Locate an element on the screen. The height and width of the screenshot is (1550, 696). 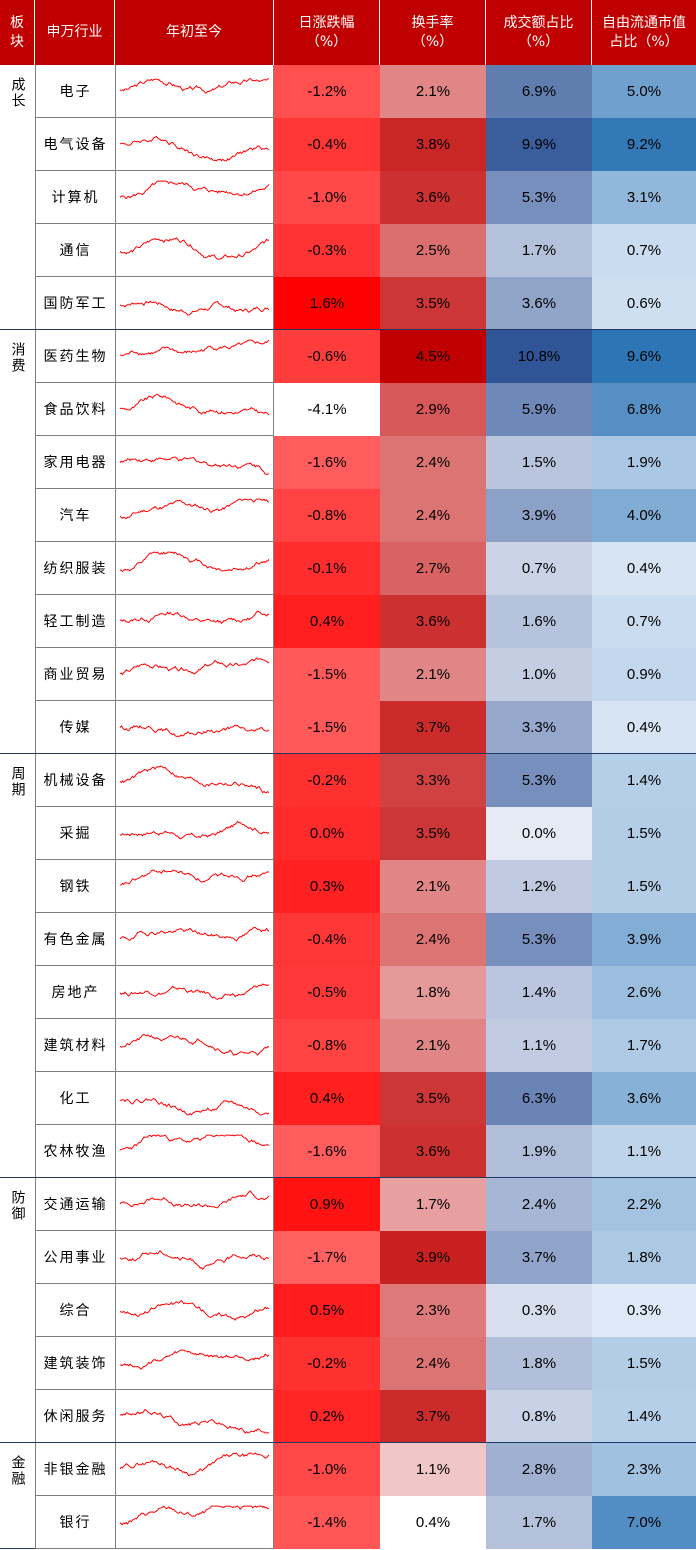
float-cap-share-cell: 4.0% is located at coordinates (644, 515).